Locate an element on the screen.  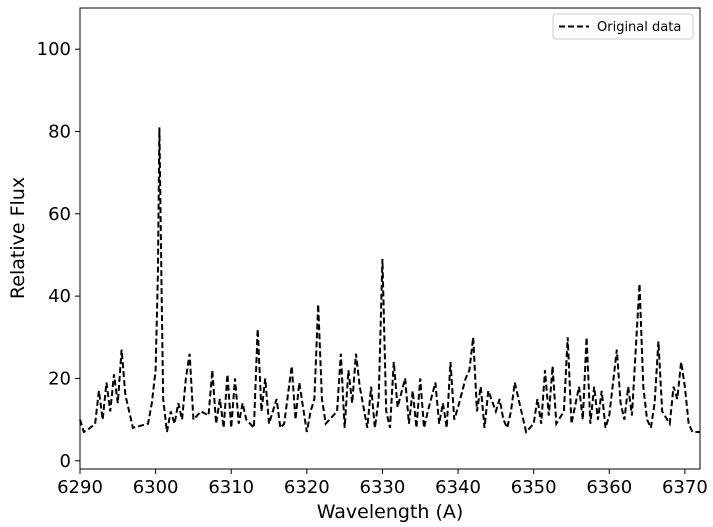
y-tick-label: 80 is located at coordinates (59, 131).